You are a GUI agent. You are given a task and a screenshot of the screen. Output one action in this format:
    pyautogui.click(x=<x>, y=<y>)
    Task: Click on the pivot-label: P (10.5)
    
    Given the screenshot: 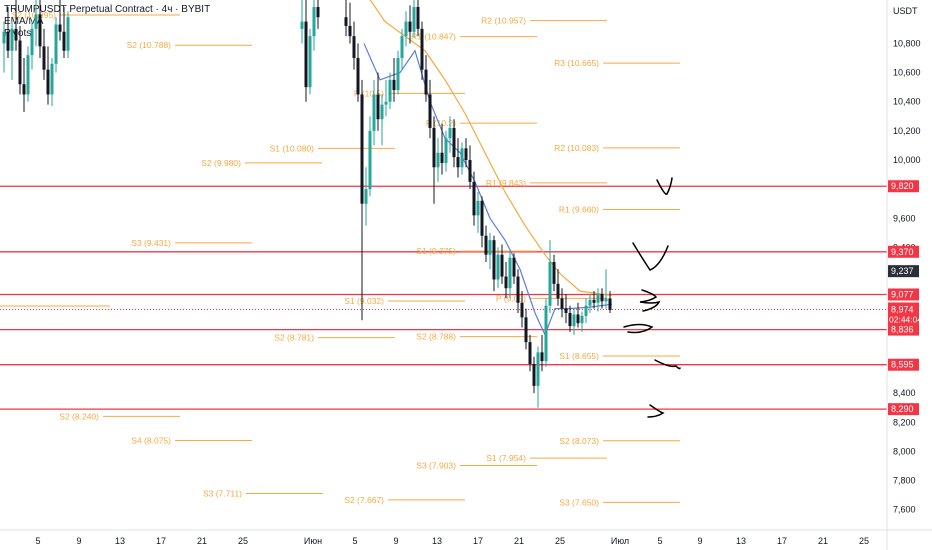 What is the action you would take?
    pyautogui.click(x=369, y=93)
    